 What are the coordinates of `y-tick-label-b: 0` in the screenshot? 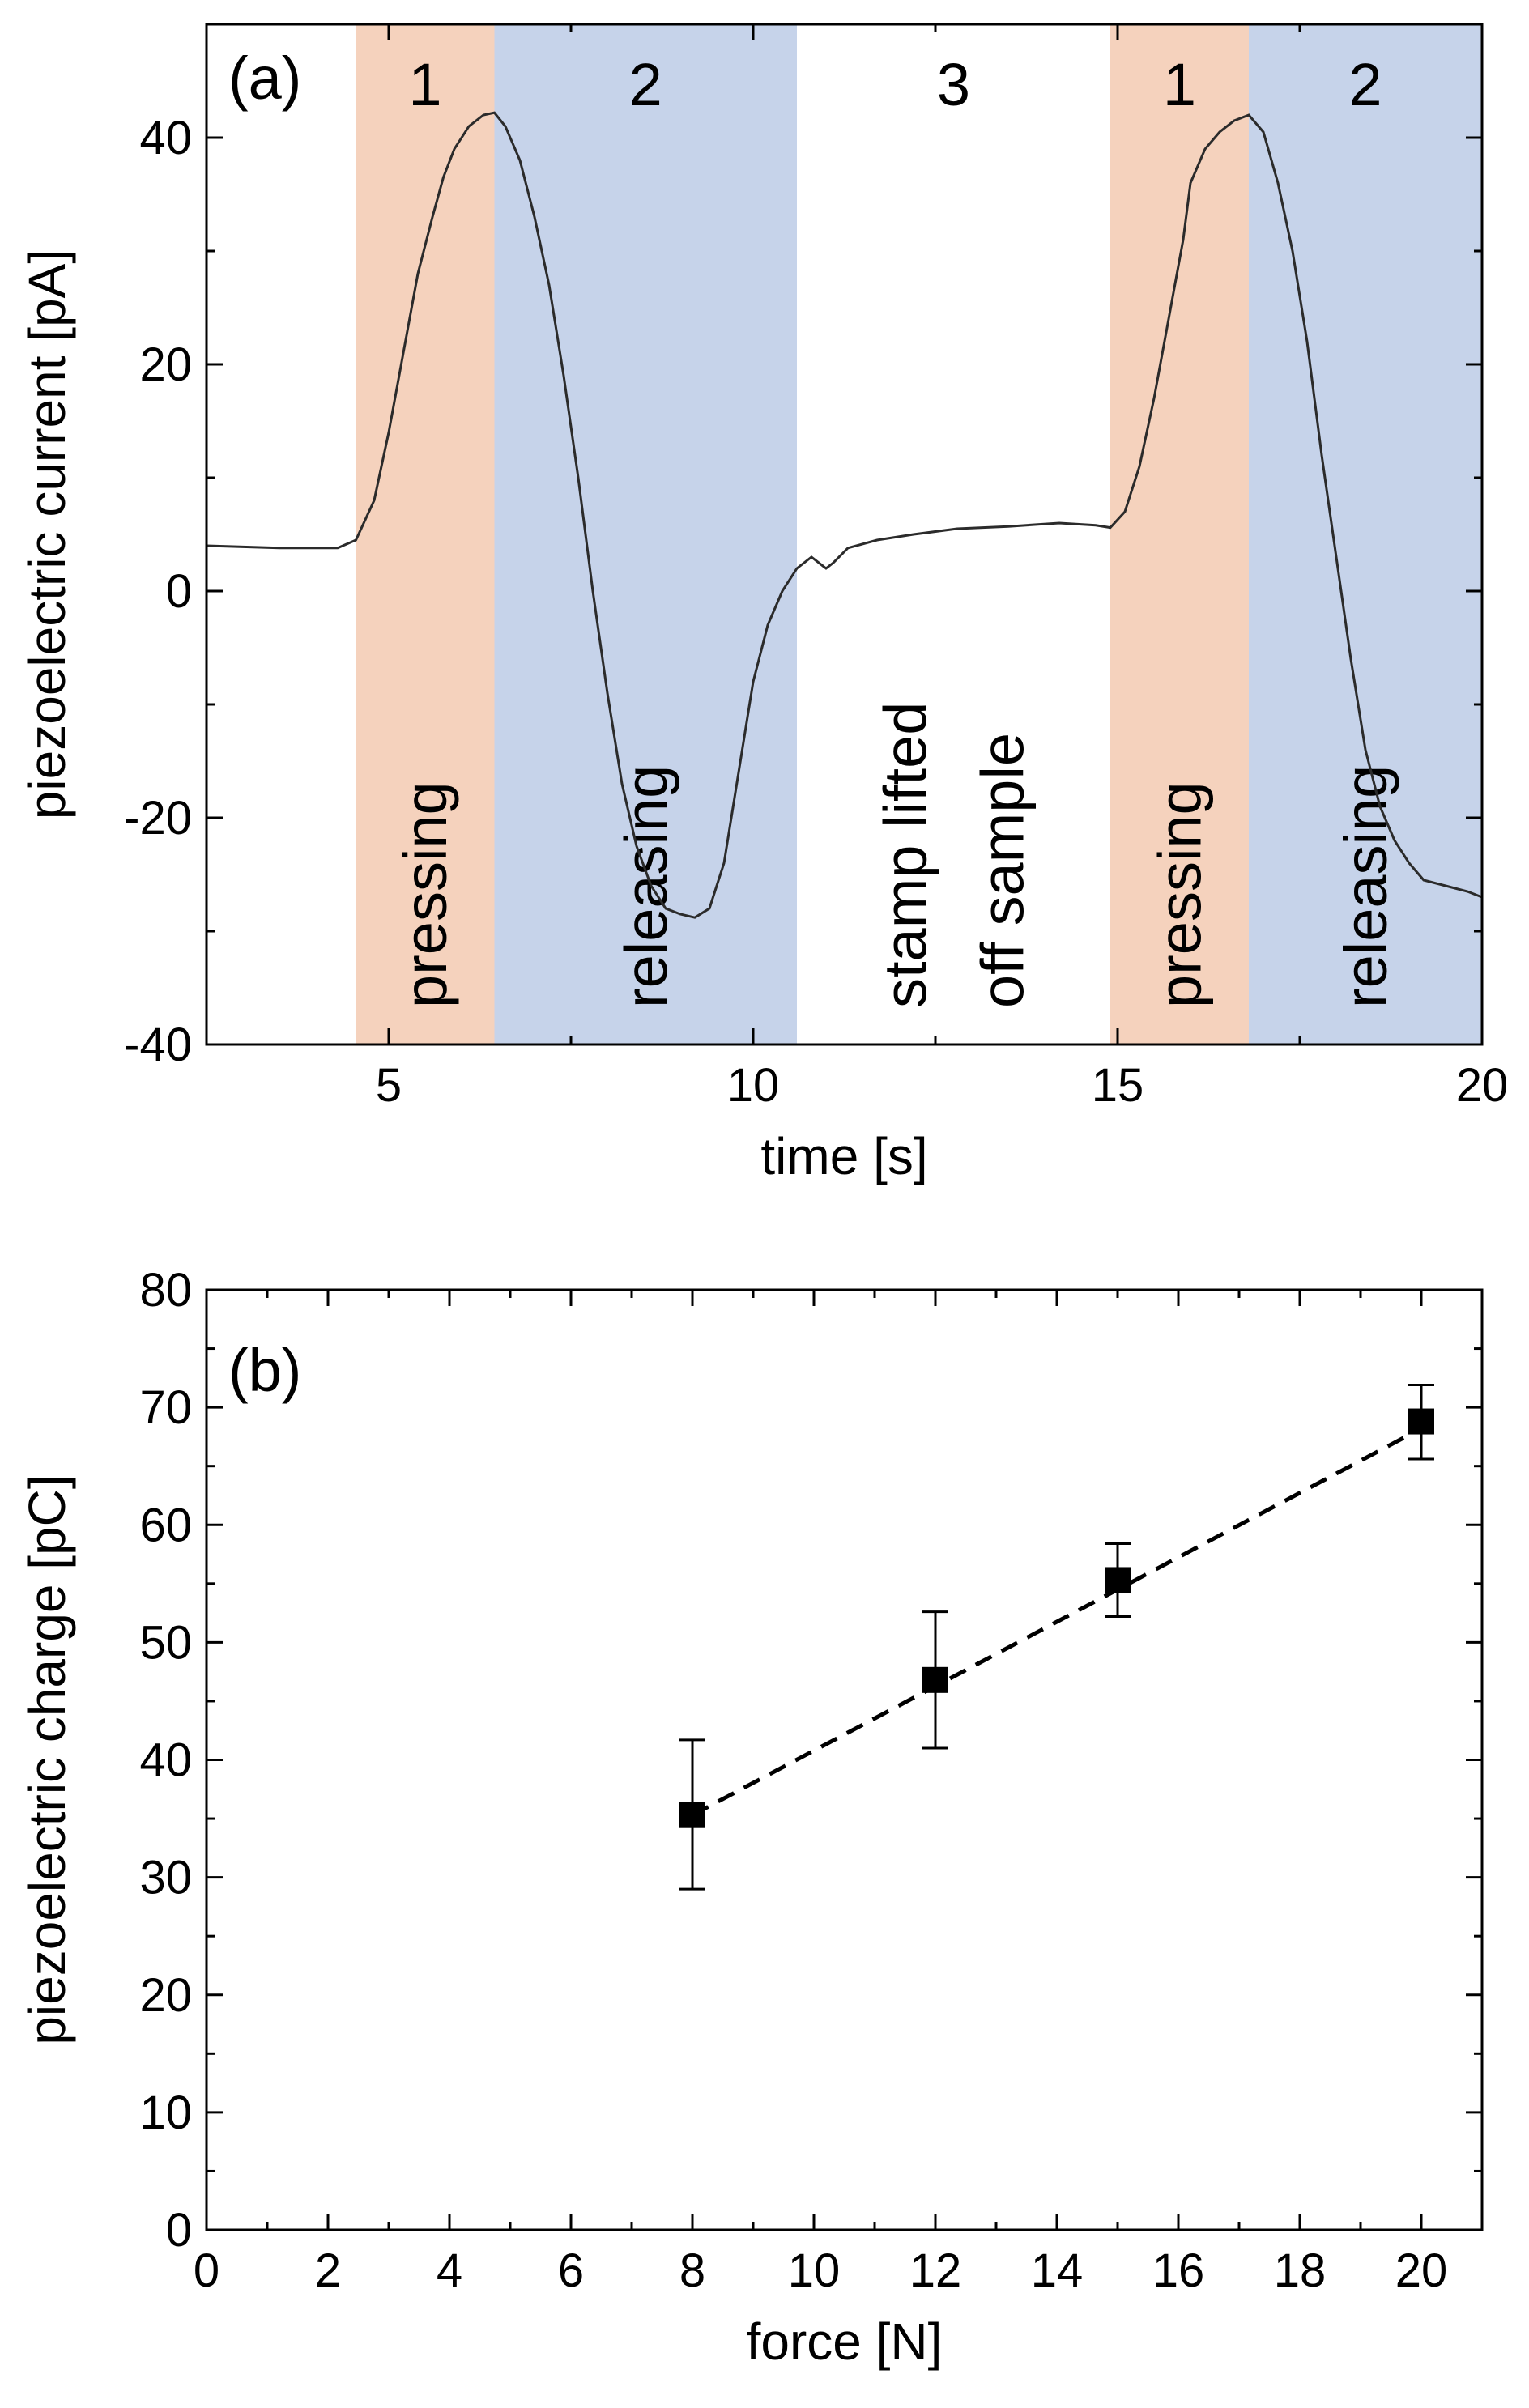 It's located at (179, 2231).